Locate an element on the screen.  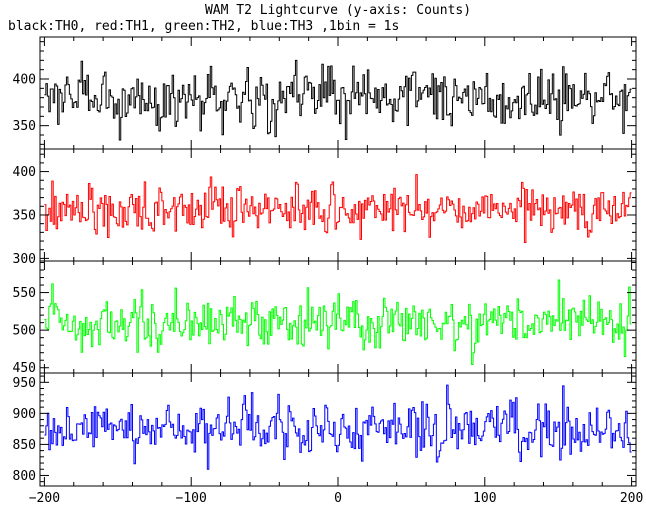
x-tick-labels: −200 −100 0 100 200 is located at coordinates (336, 498).